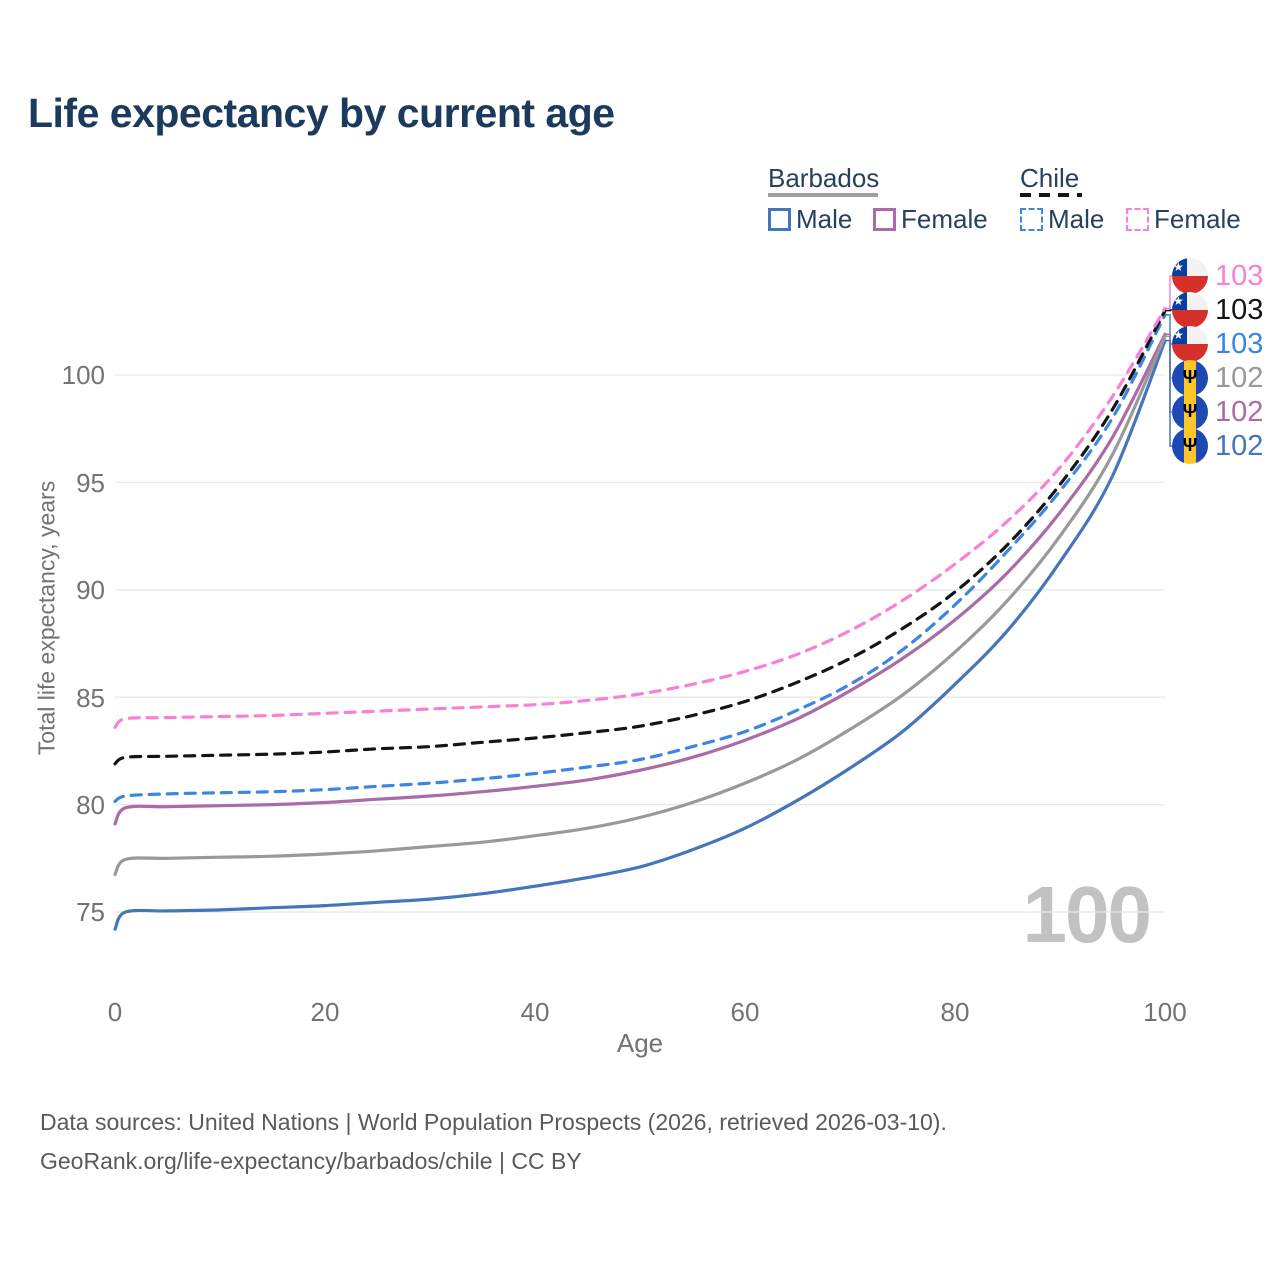  I want to click on age-watermark: 100, so click(1087, 914).